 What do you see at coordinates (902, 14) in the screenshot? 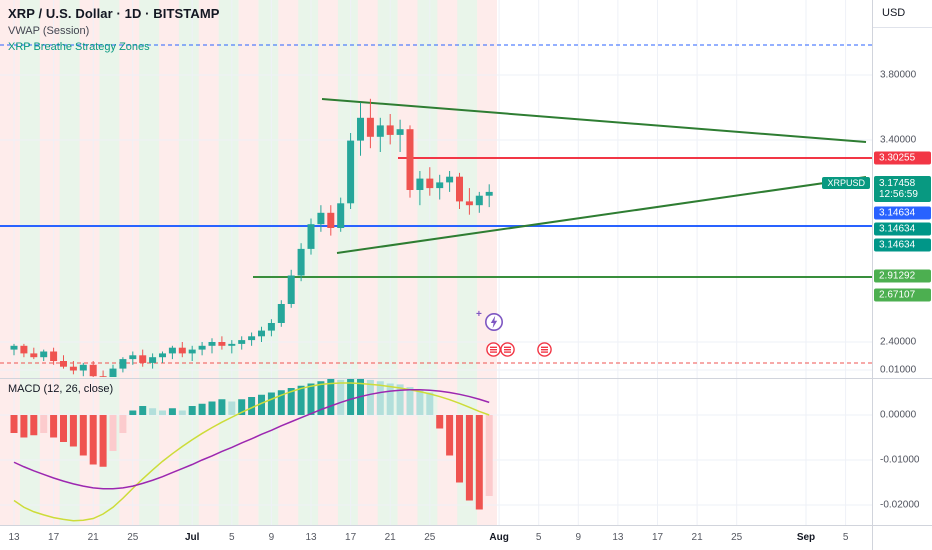
I see `currency-label: USD` at bounding box center [902, 14].